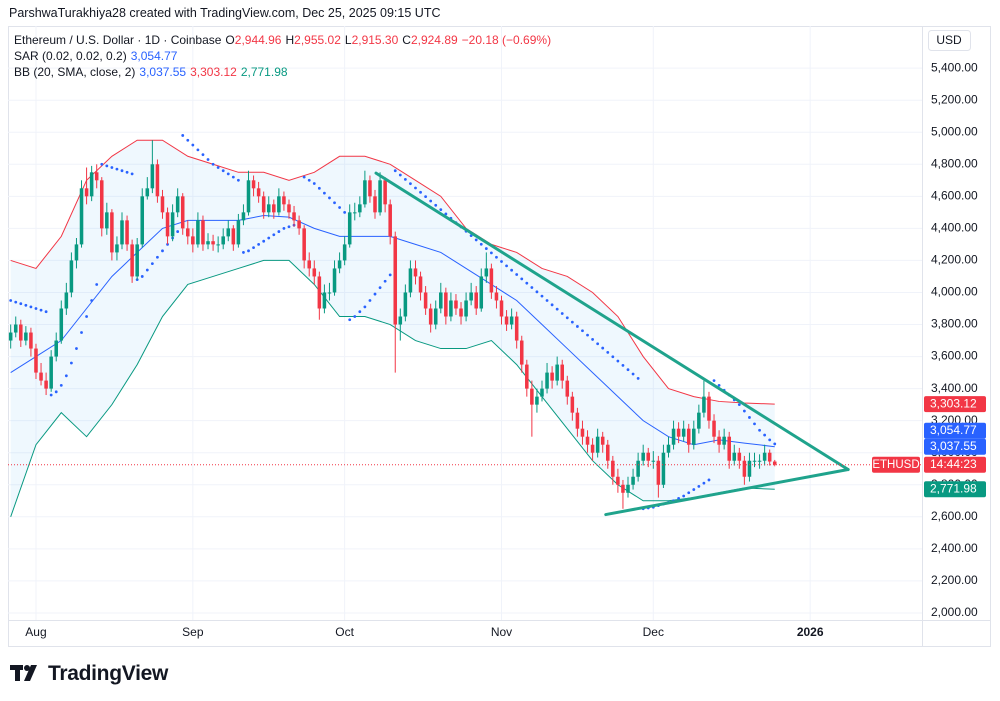 The height and width of the screenshot is (701, 1000). What do you see at coordinates (954, 196) in the screenshot?
I see `y-tick-label: 4,600.00` at bounding box center [954, 196].